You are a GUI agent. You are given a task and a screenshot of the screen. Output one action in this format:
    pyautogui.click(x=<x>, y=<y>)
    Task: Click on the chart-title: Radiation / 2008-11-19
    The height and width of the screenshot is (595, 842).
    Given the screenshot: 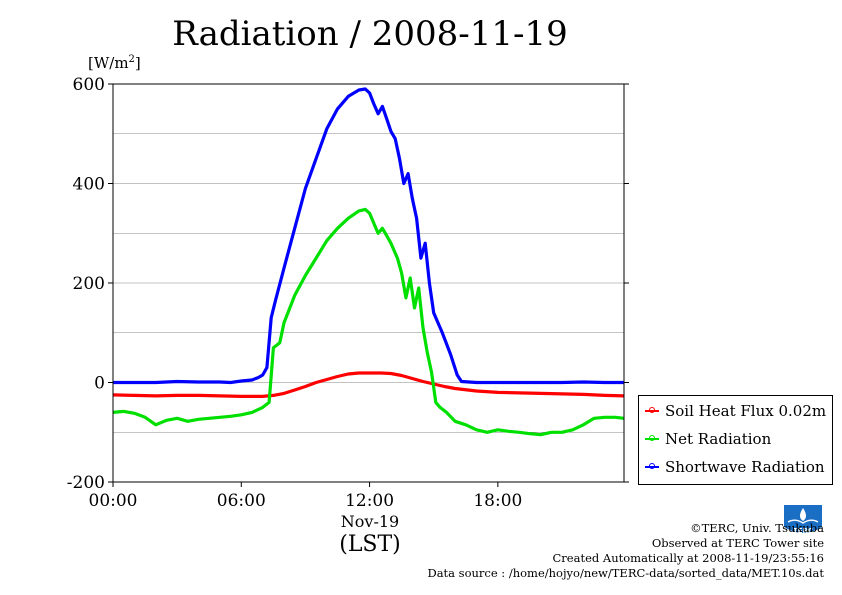 What is the action you would take?
    pyautogui.click(x=370, y=34)
    